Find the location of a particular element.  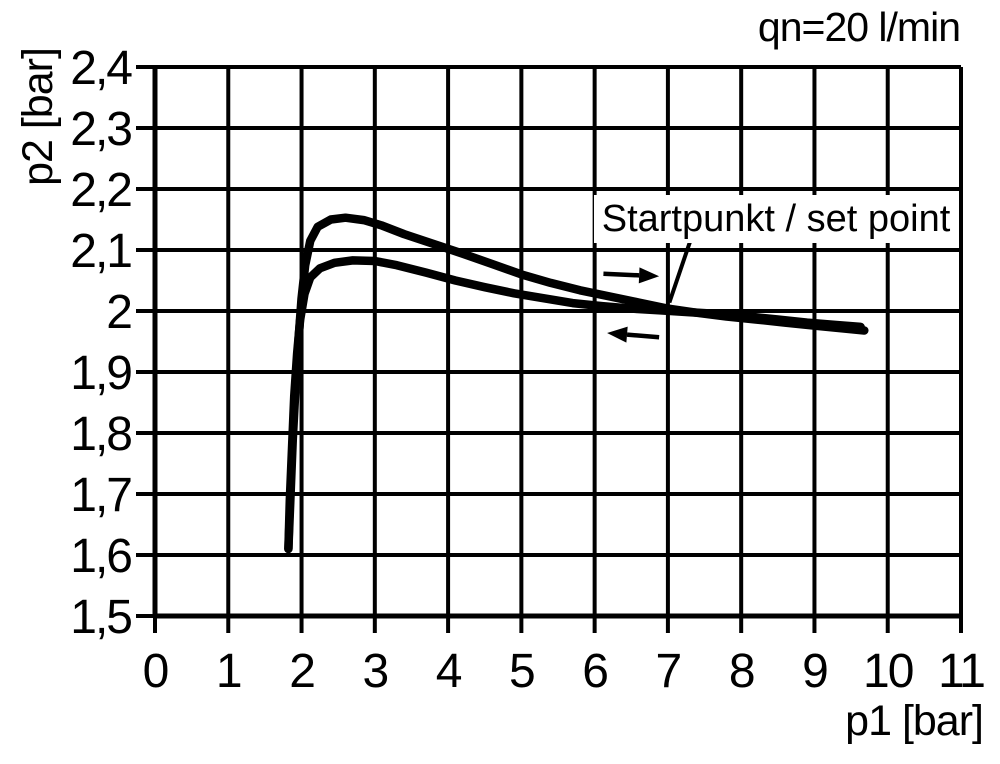

x-tick-label: 10 is located at coordinates (888, 671).